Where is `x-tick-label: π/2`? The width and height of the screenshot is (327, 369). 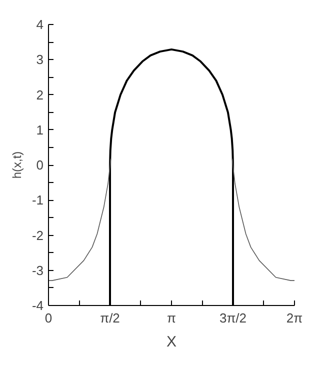
x-tick-label: π/2 is located at coordinates (110, 318).